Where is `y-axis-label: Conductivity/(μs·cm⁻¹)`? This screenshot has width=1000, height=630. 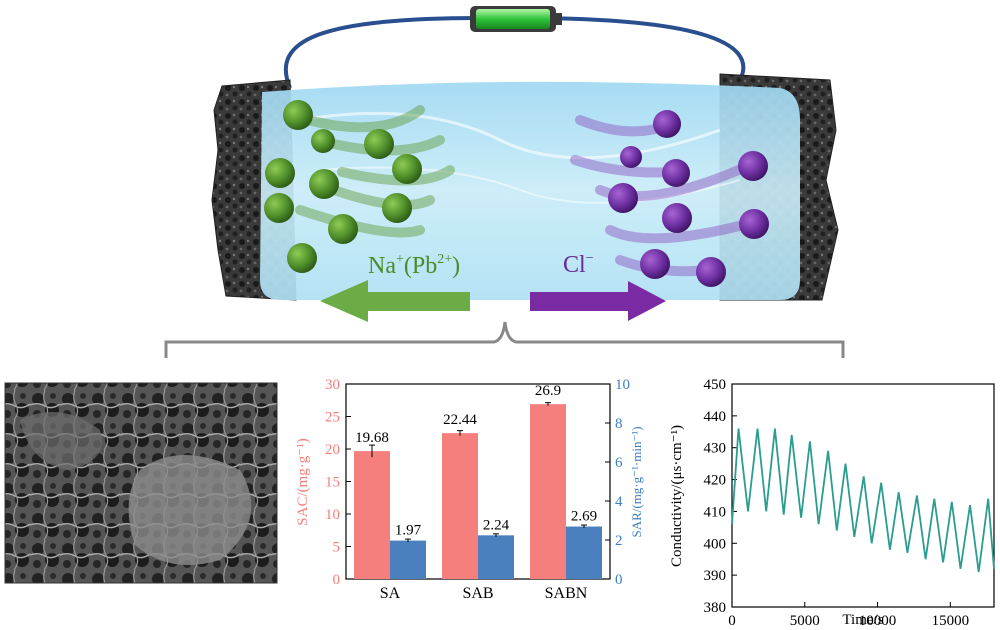 y-axis-label: Conductivity/(μs·cm⁻¹) is located at coordinates (677, 496).